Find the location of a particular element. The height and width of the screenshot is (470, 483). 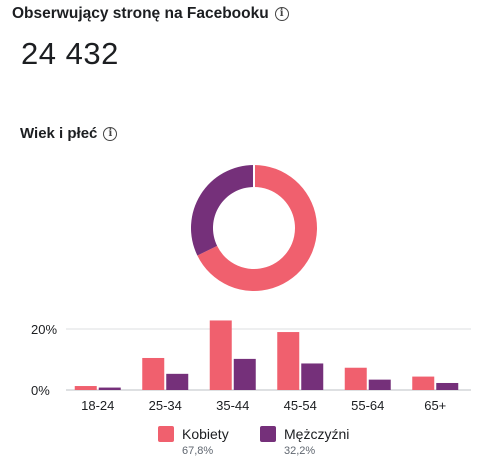

legend-percent-women: 67,8% is located at coordinates (198, 451).